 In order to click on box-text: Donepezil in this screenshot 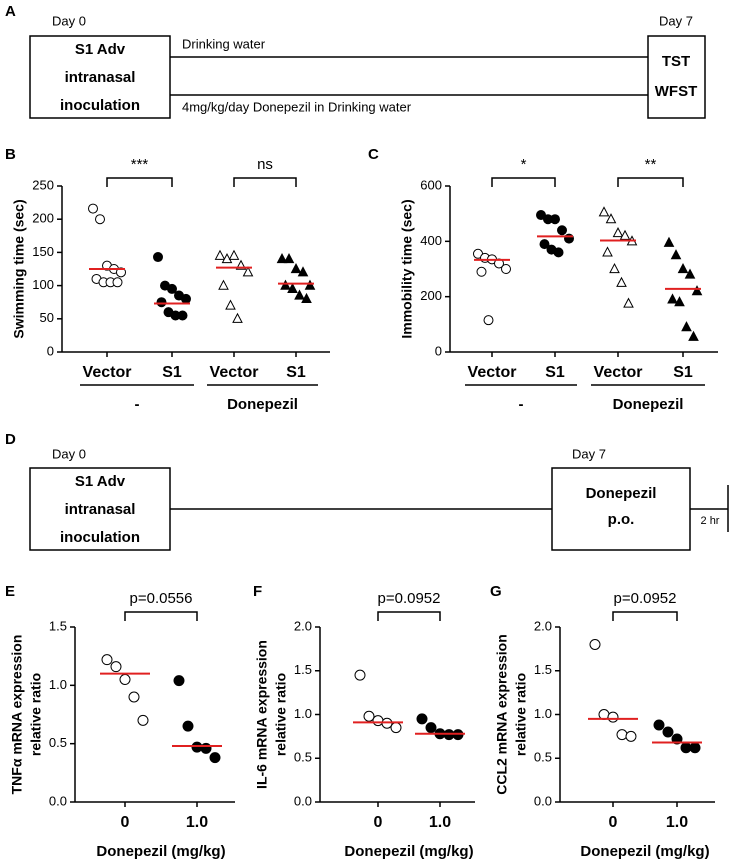, I will do `click(621, 493)`.